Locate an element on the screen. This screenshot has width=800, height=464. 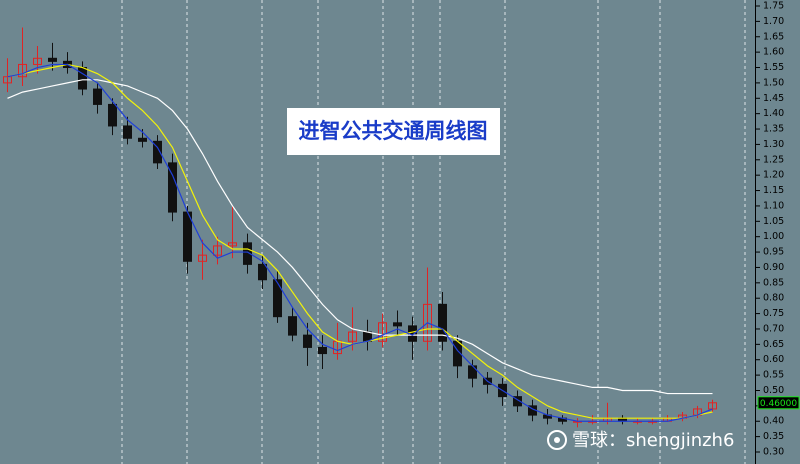
y-tick-label: 0.35 is located at coordinates (773, 436).